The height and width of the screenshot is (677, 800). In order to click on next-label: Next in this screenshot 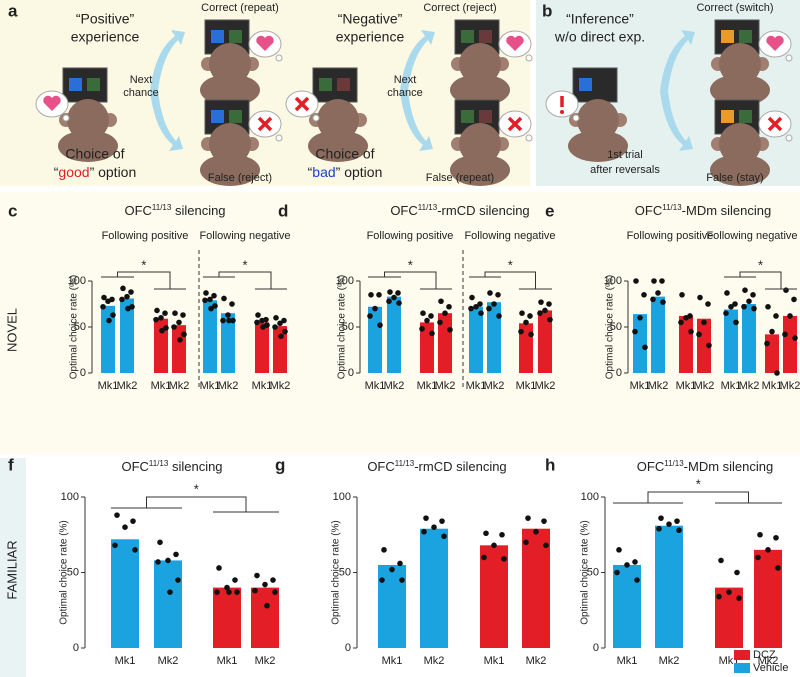, I will do `click(405, 80)`.